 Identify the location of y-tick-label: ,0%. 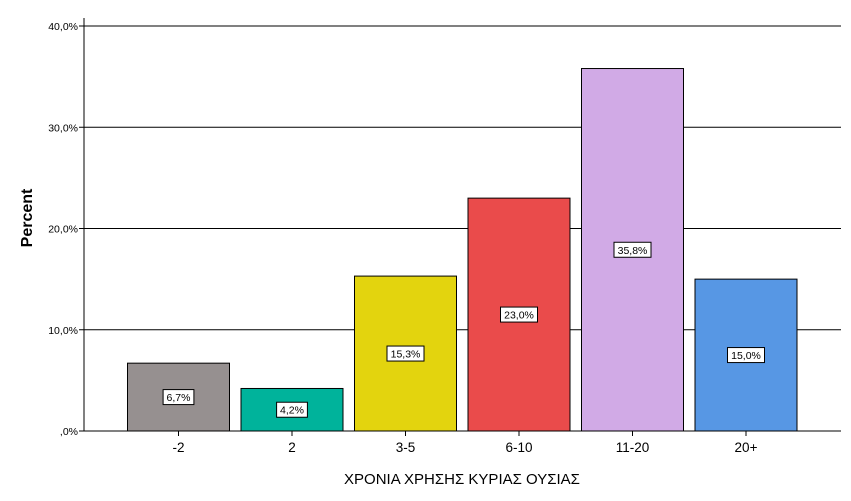
(69, 432).